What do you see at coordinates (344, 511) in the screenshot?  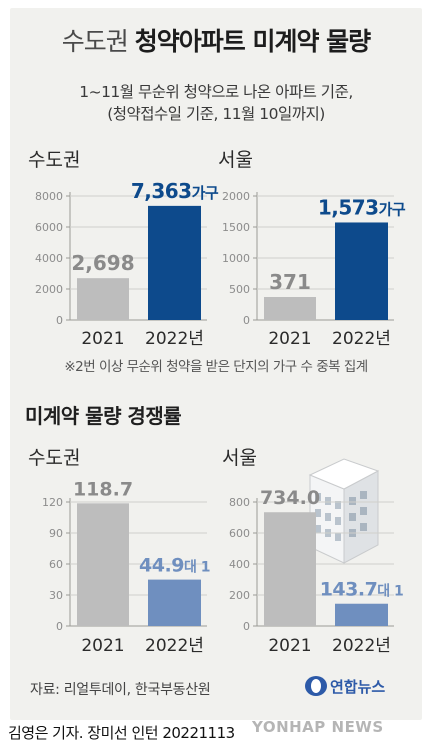 I see `apartment-building-icon` at bounding box center [344, 511].